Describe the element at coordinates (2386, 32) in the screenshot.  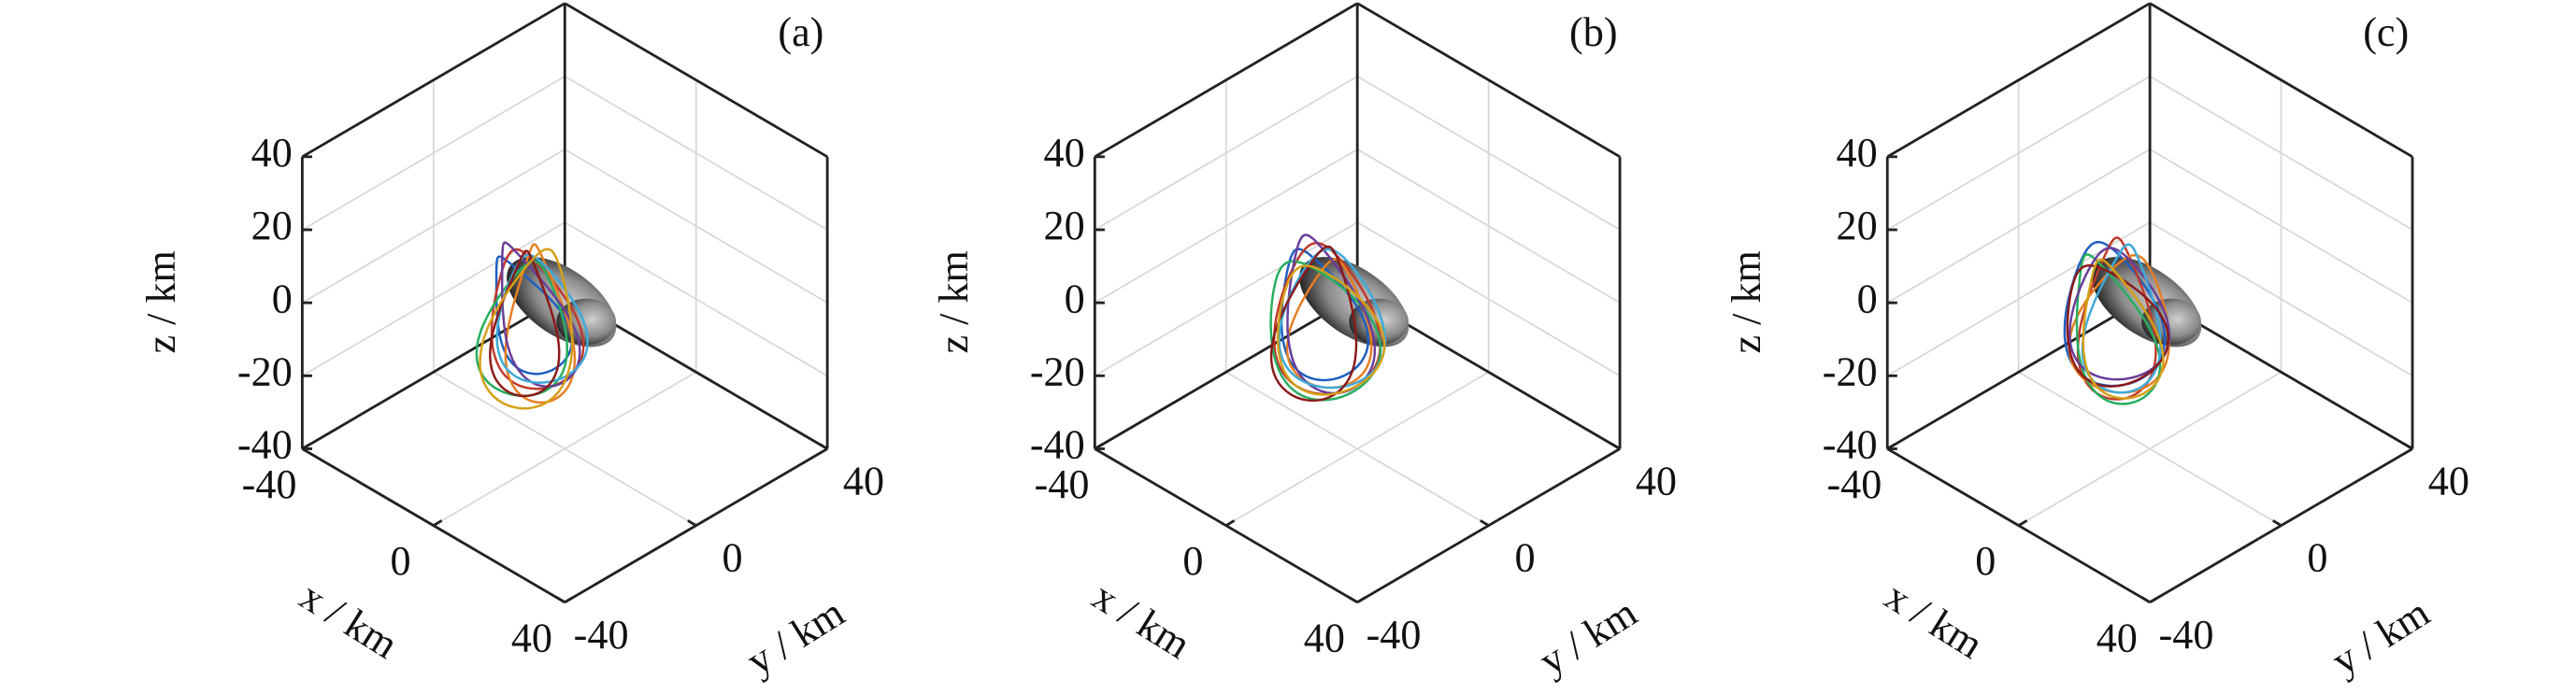
I see `panel-label: (c)` at that location.